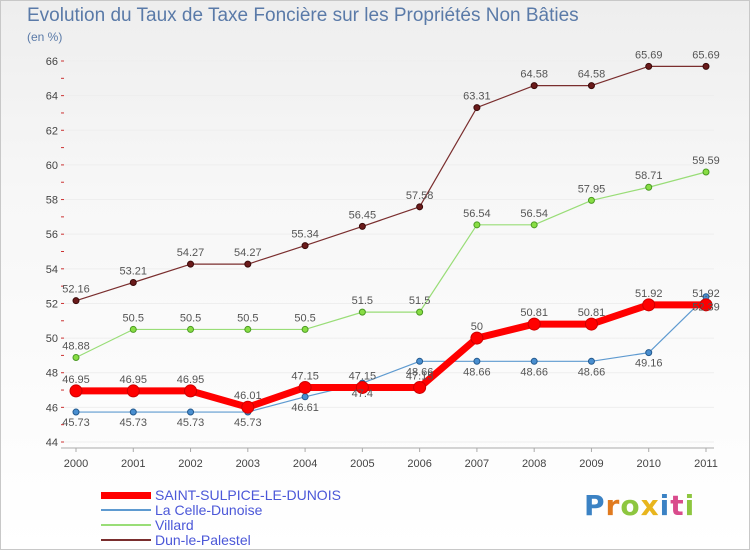  Describe the element at coordinates (613, 505) in the screenshot. I see `logo-letter: r` at that location.